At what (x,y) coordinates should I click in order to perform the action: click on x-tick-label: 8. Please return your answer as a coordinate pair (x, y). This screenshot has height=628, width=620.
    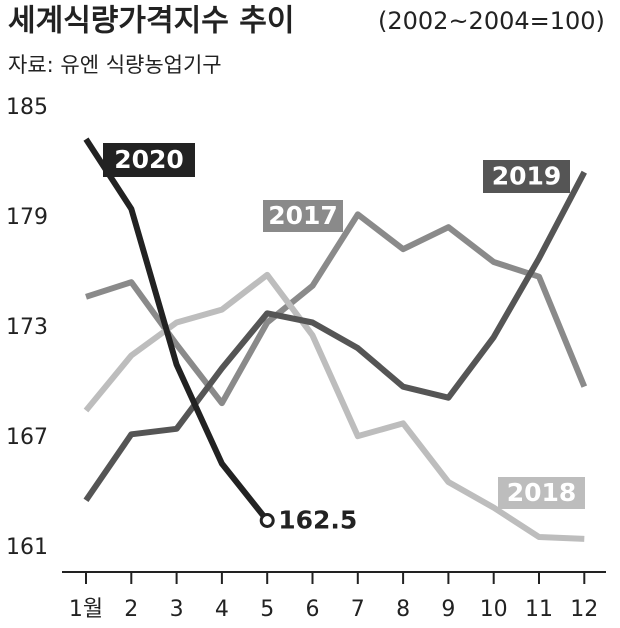
    Looking at the image, I should click on (403, 609).